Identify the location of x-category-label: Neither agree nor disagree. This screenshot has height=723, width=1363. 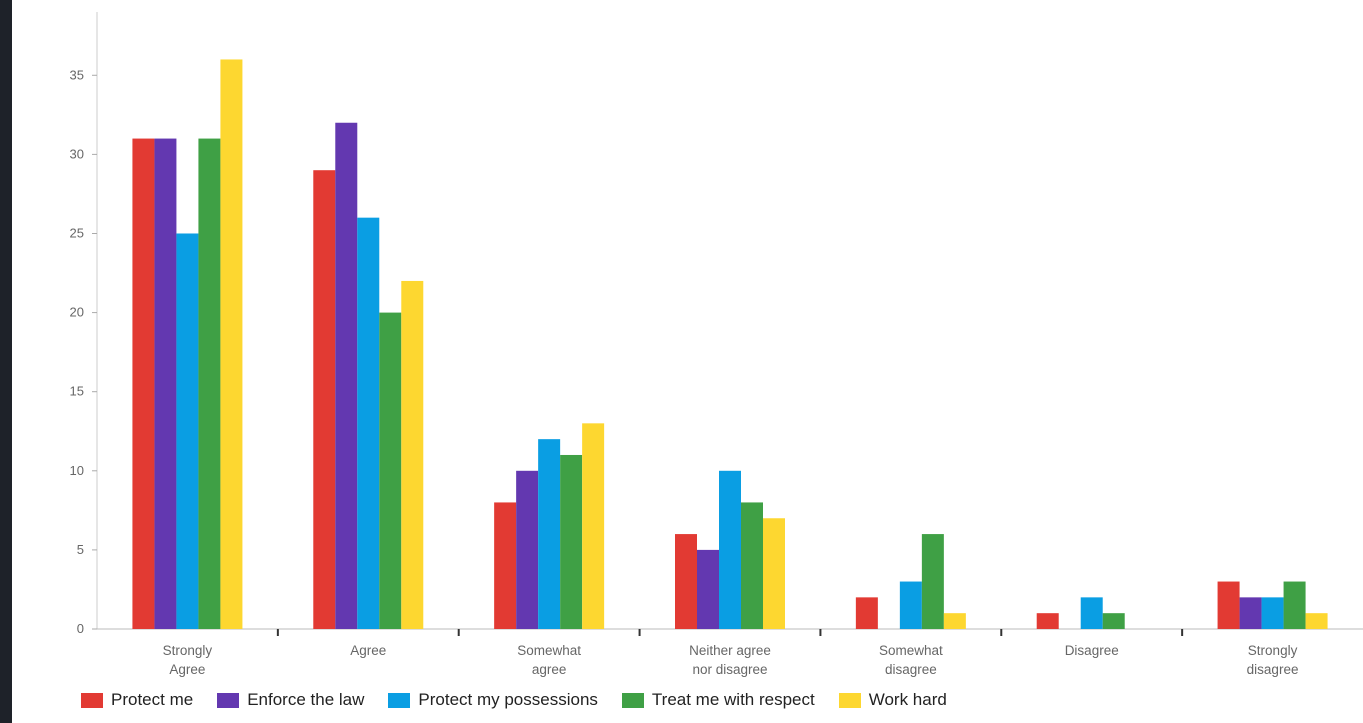
(730, 660).